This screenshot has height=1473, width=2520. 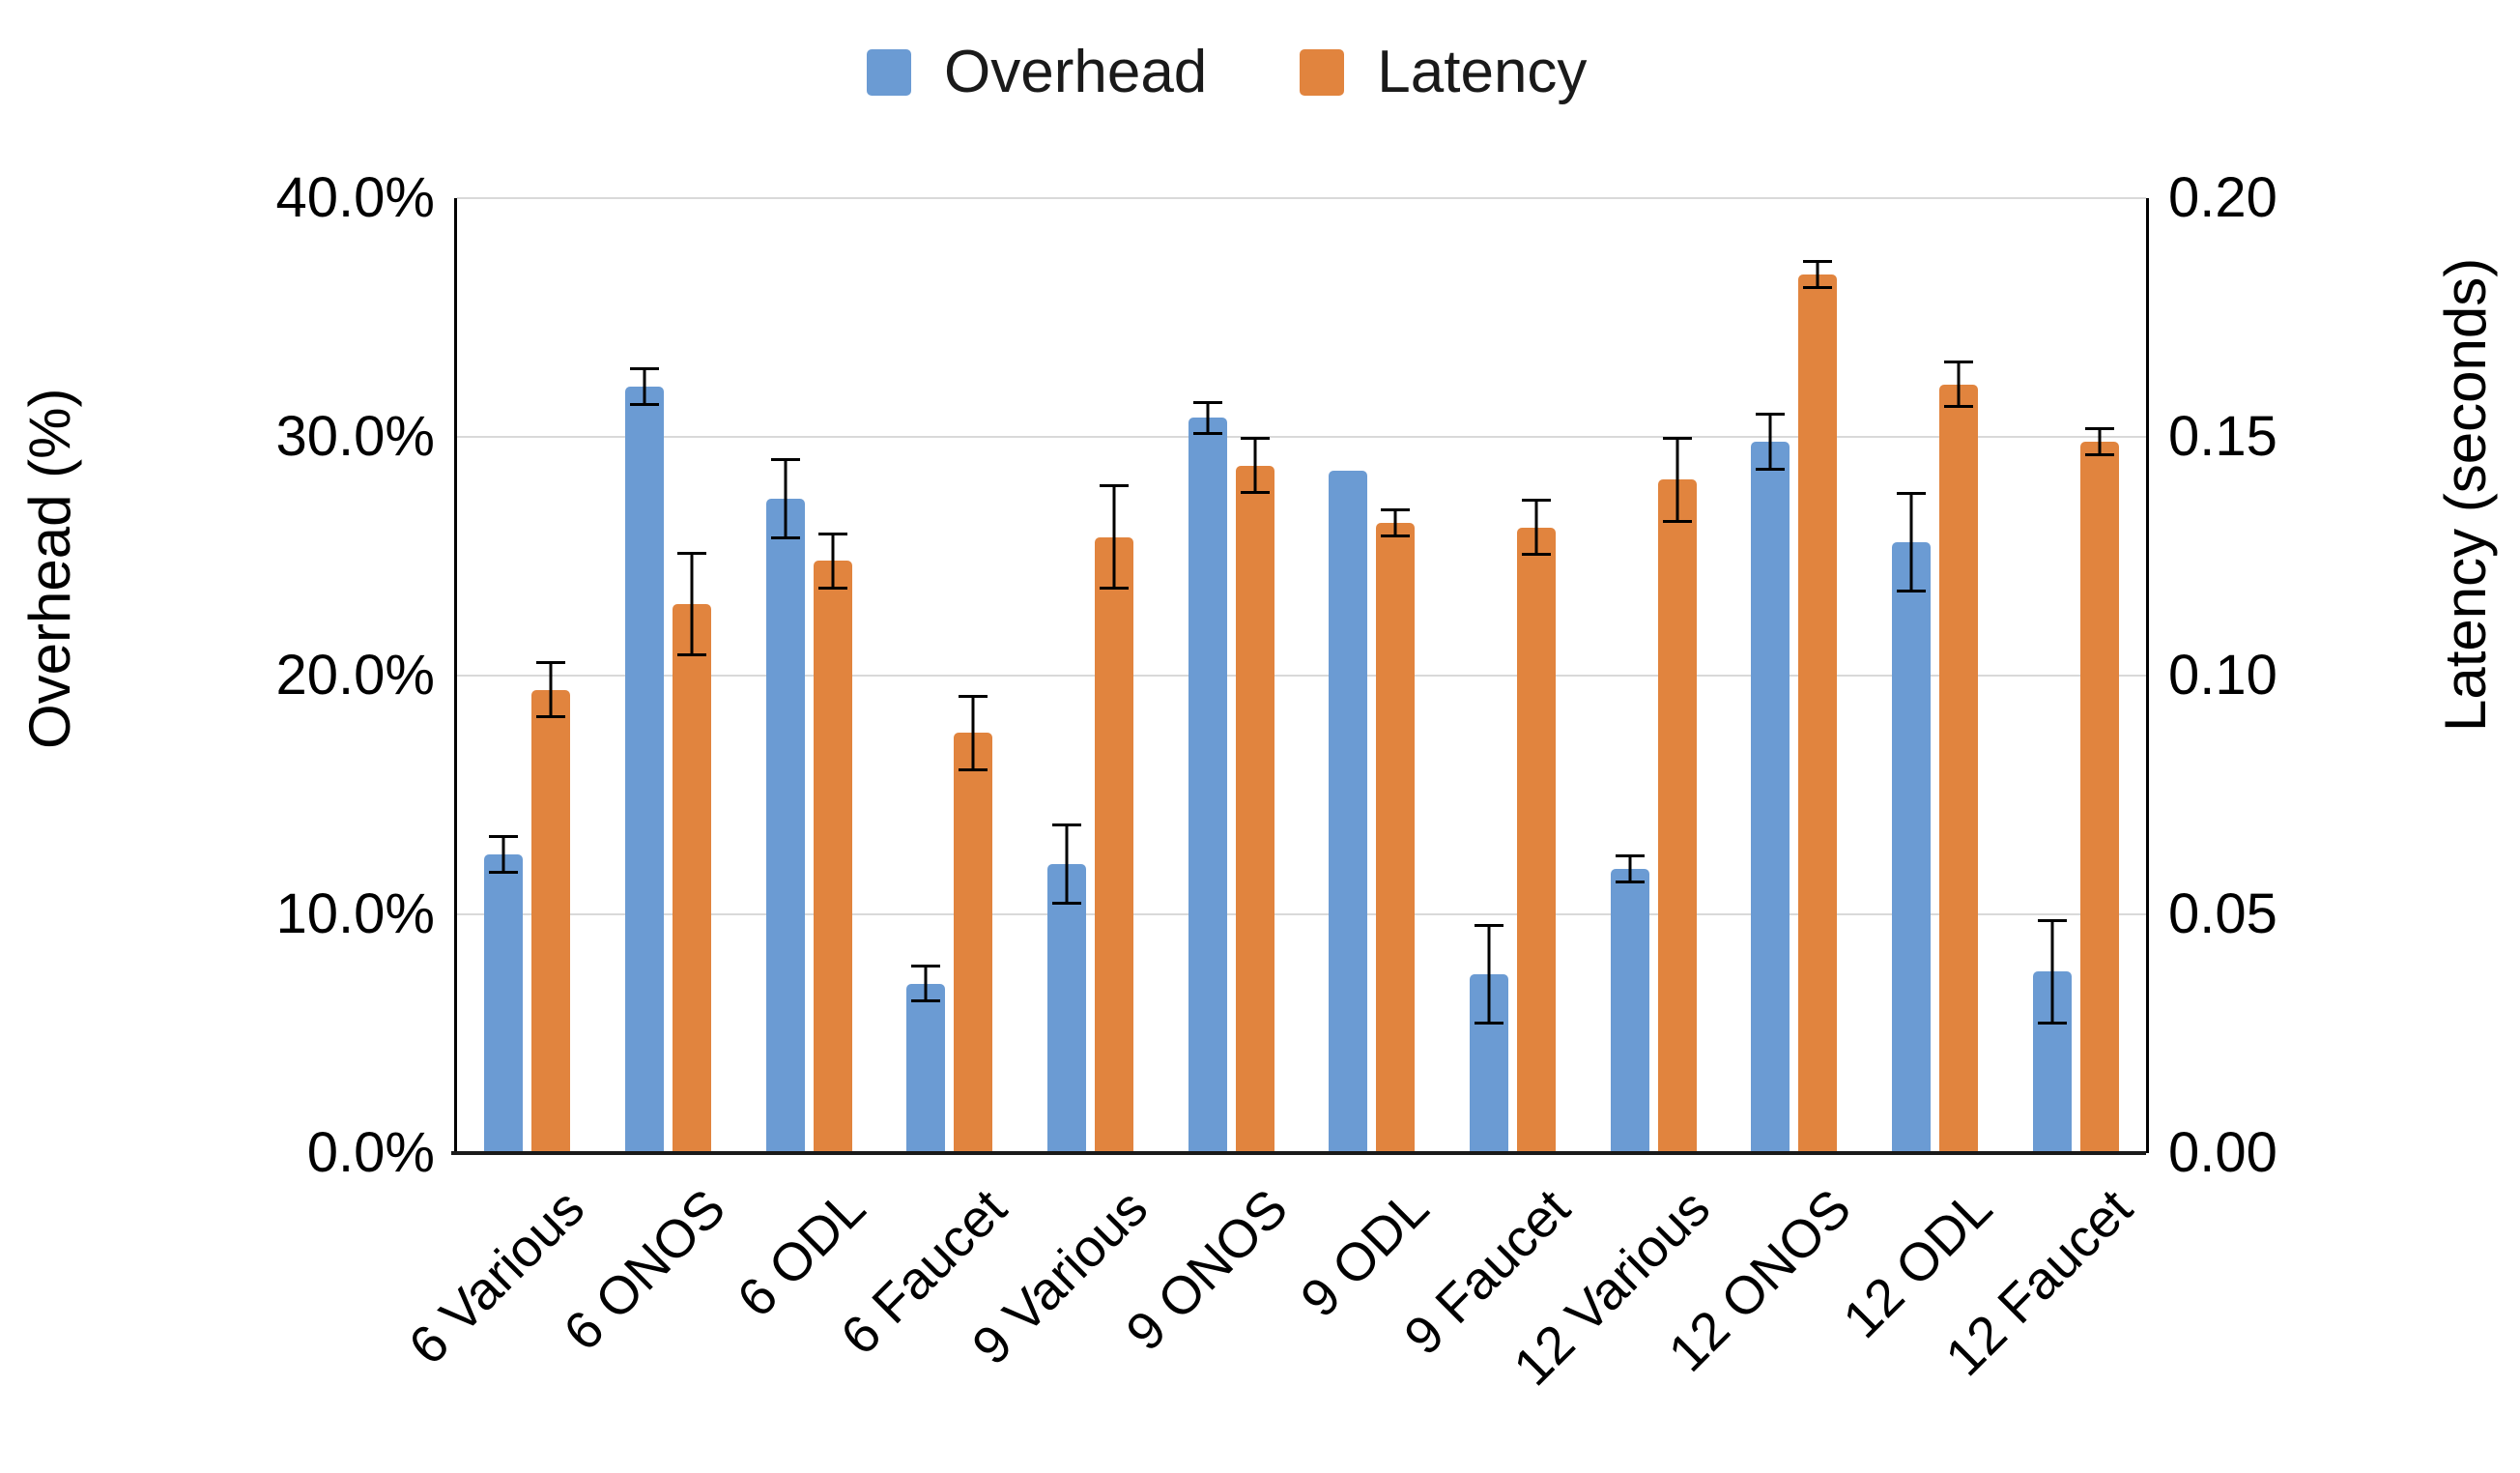 What do you see at coordinates (1677, 816) in the screenshot?
I see `latency-bar-12-various` at bounding box center [1677, 816].